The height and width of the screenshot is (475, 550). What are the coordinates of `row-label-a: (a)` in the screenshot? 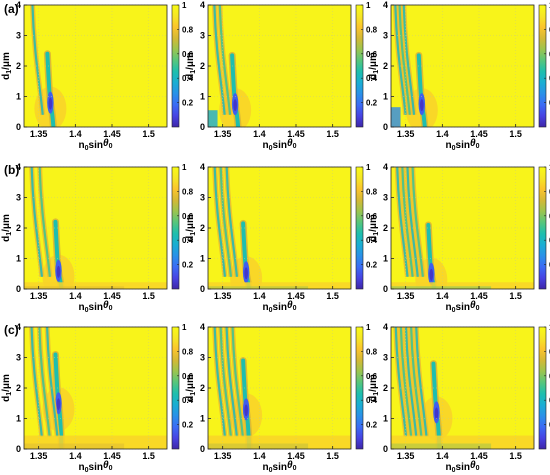 It's located at (11, 9).